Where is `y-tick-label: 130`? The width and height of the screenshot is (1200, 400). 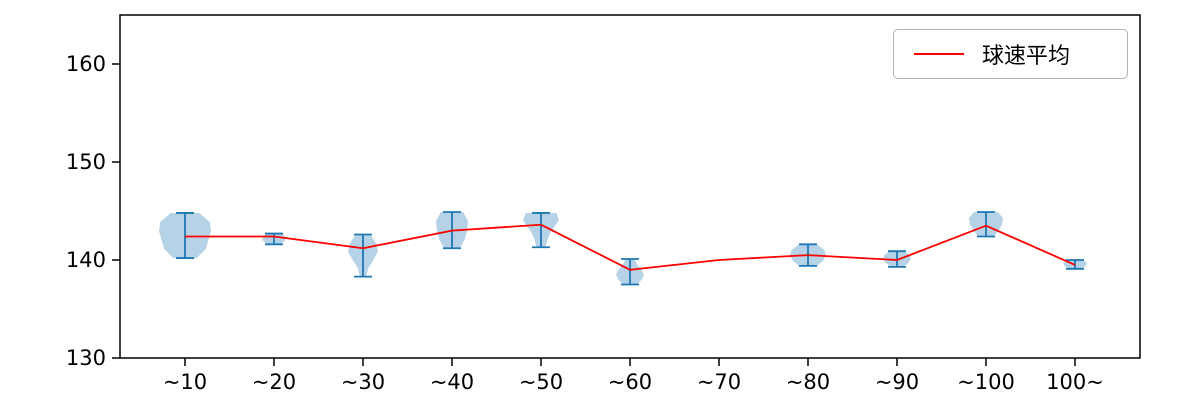
y-tick-label: 130 is located at coordinates (86, 358).